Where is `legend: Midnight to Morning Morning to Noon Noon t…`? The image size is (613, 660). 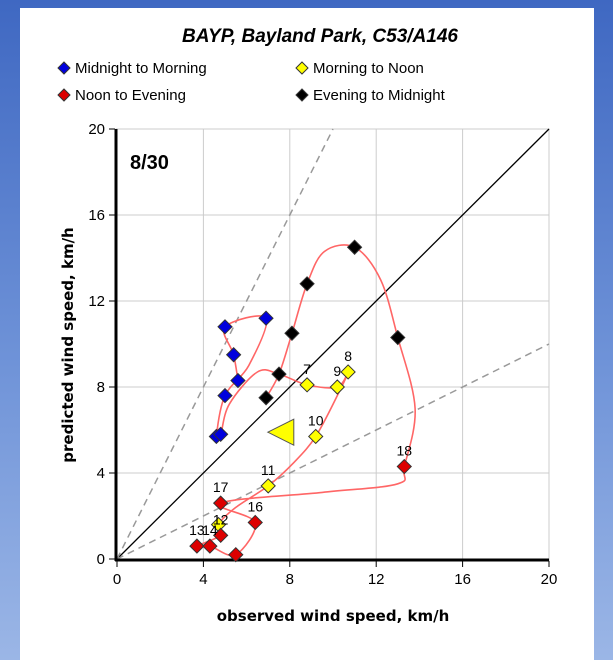 legend: Midnight to Morning Morning to Noon Noon t… is located at coordinates (251, 82).